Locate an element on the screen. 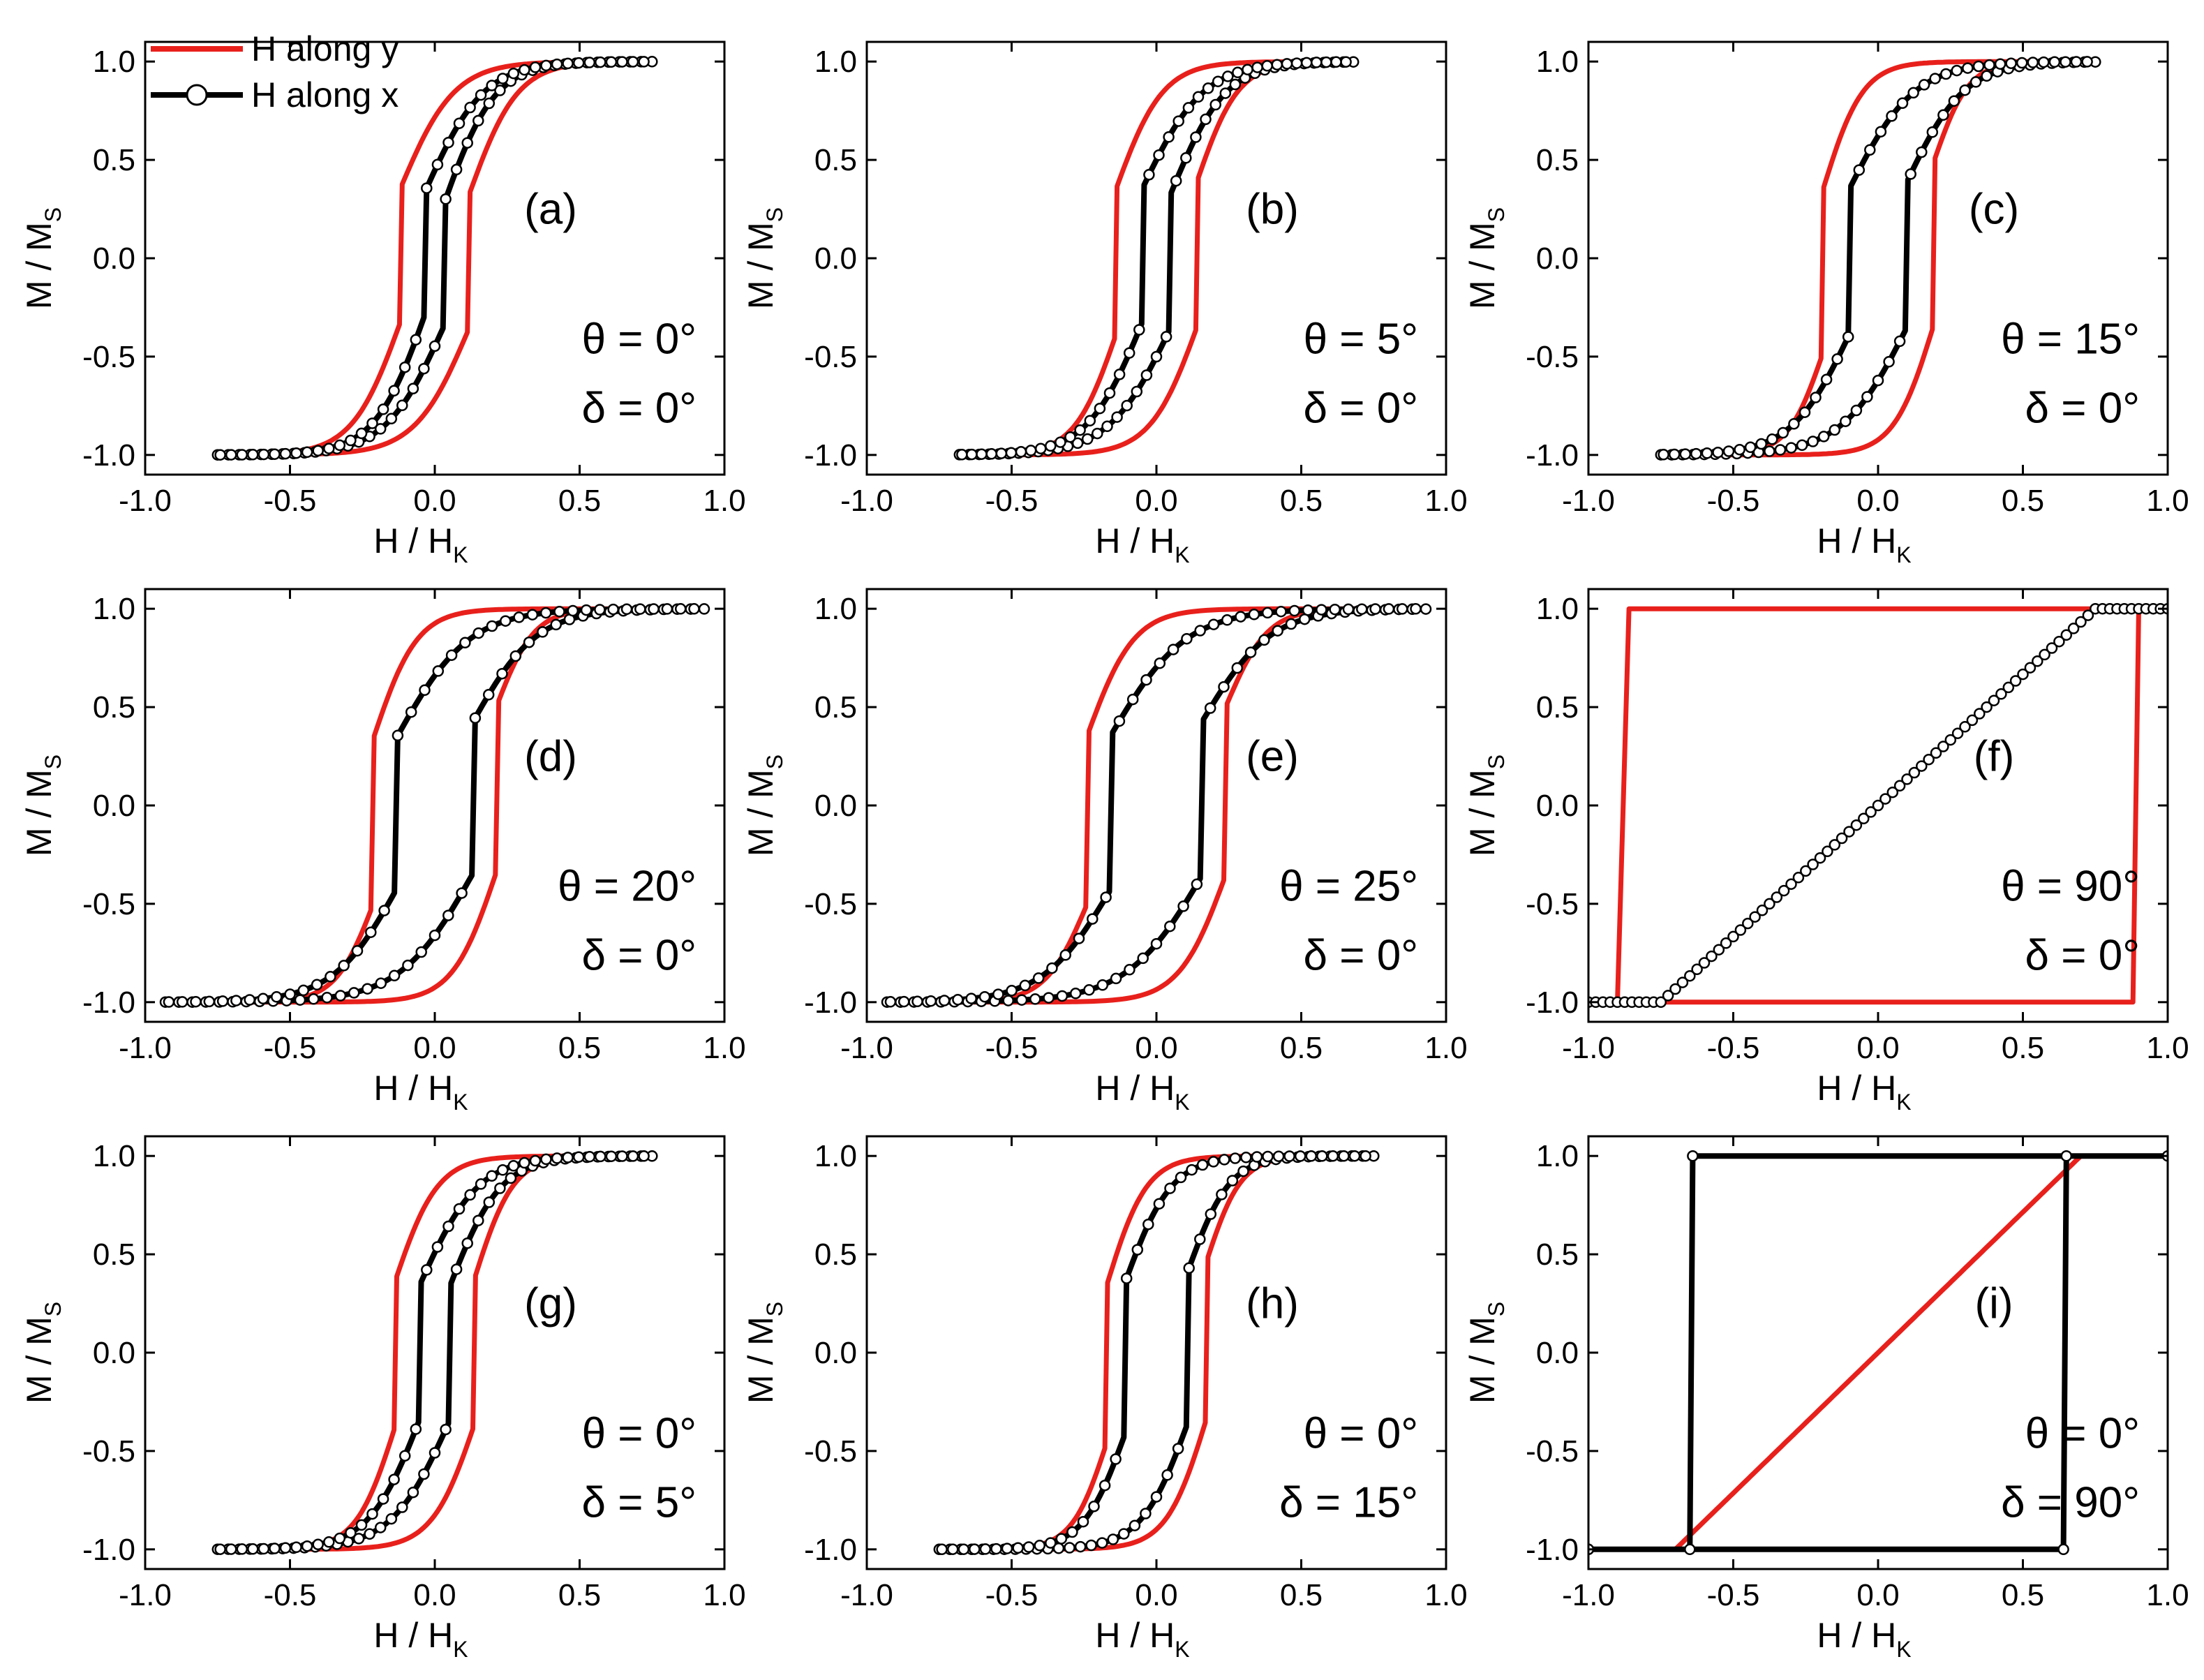  legend-label-0: H along y is located at coordinates (325, 48).